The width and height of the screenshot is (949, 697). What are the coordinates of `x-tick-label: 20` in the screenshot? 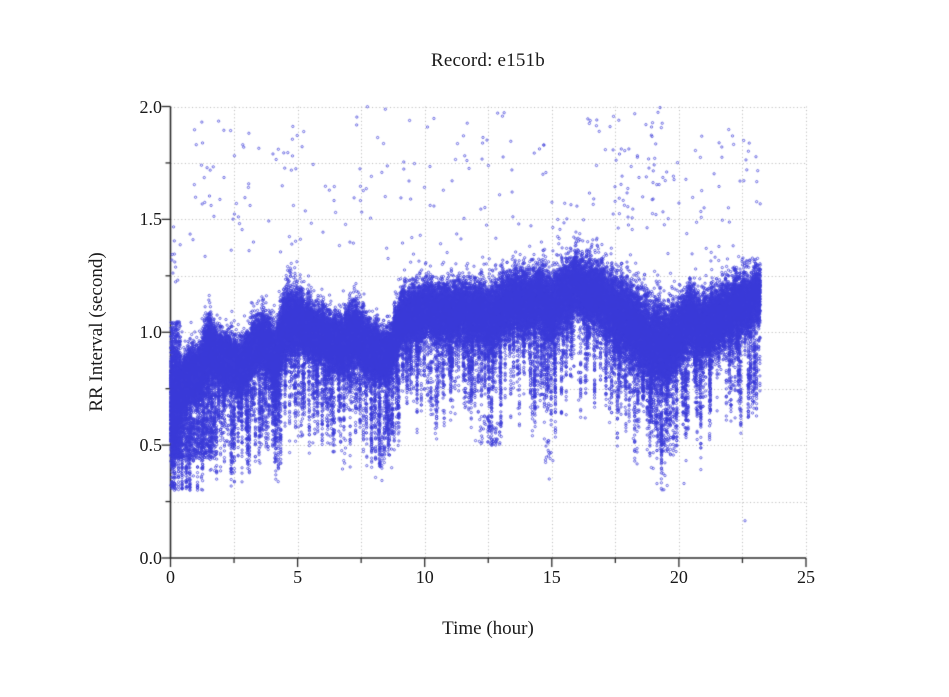 It's located at (678, 577).